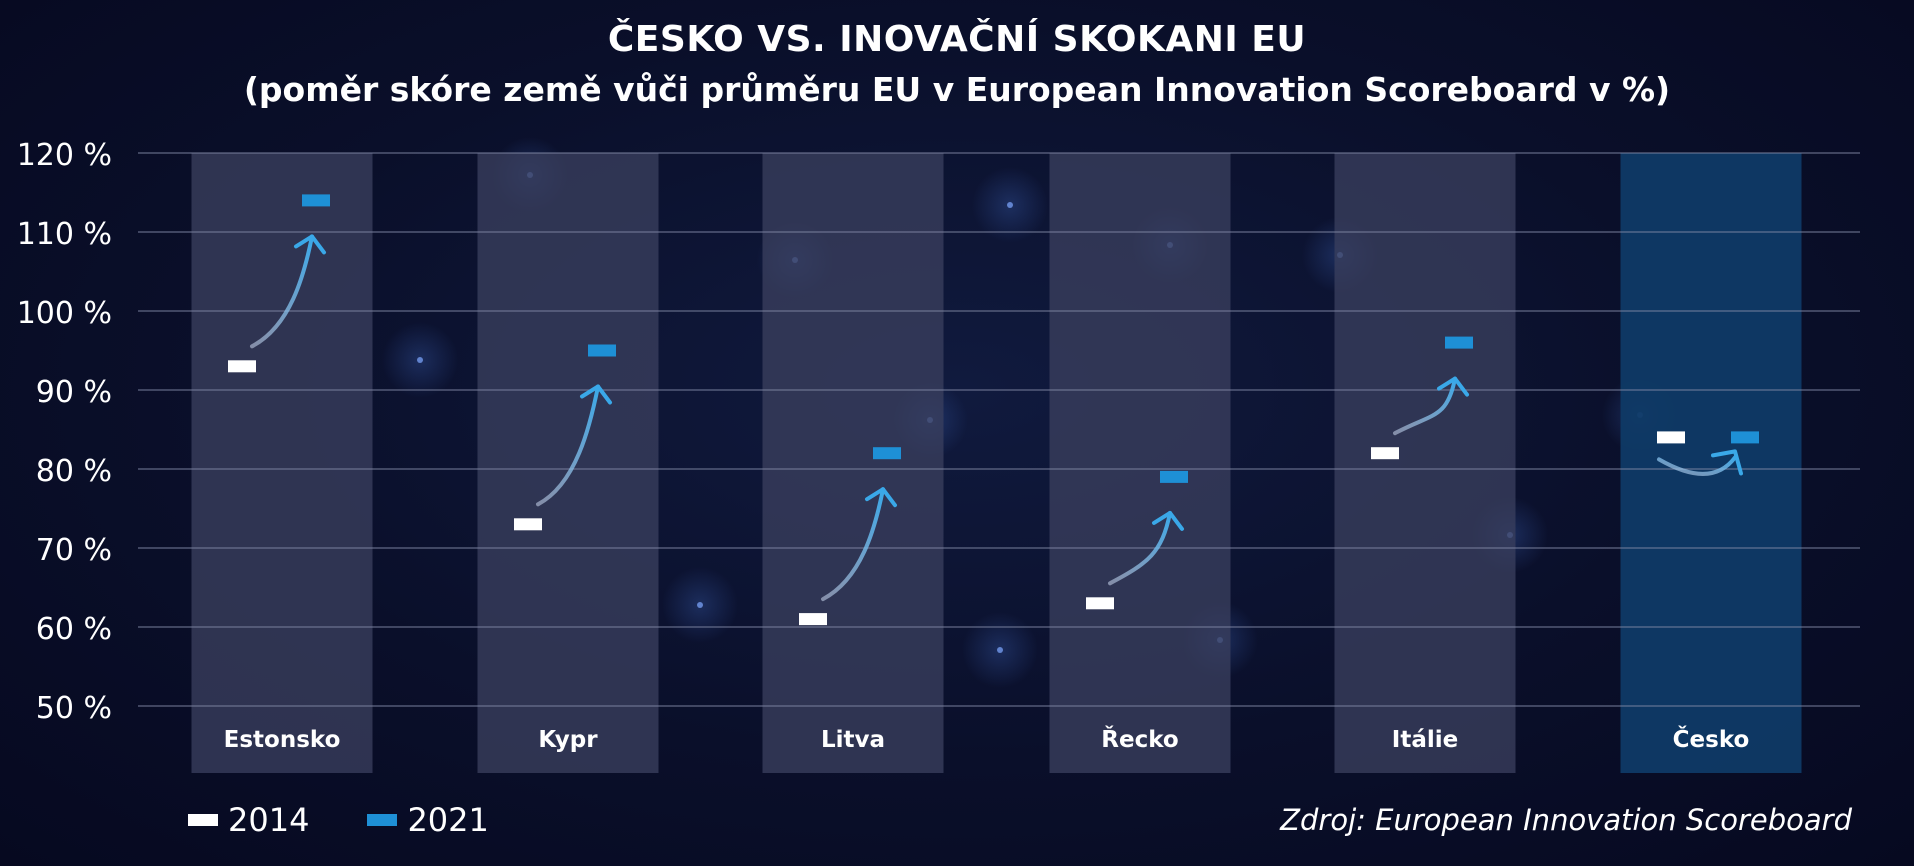 This screenshot has height=866, width=1914. What do you see at coordinates (853, 740) in the screenshot?
I see `category-label: Litva` at bounding box center [853, 740].